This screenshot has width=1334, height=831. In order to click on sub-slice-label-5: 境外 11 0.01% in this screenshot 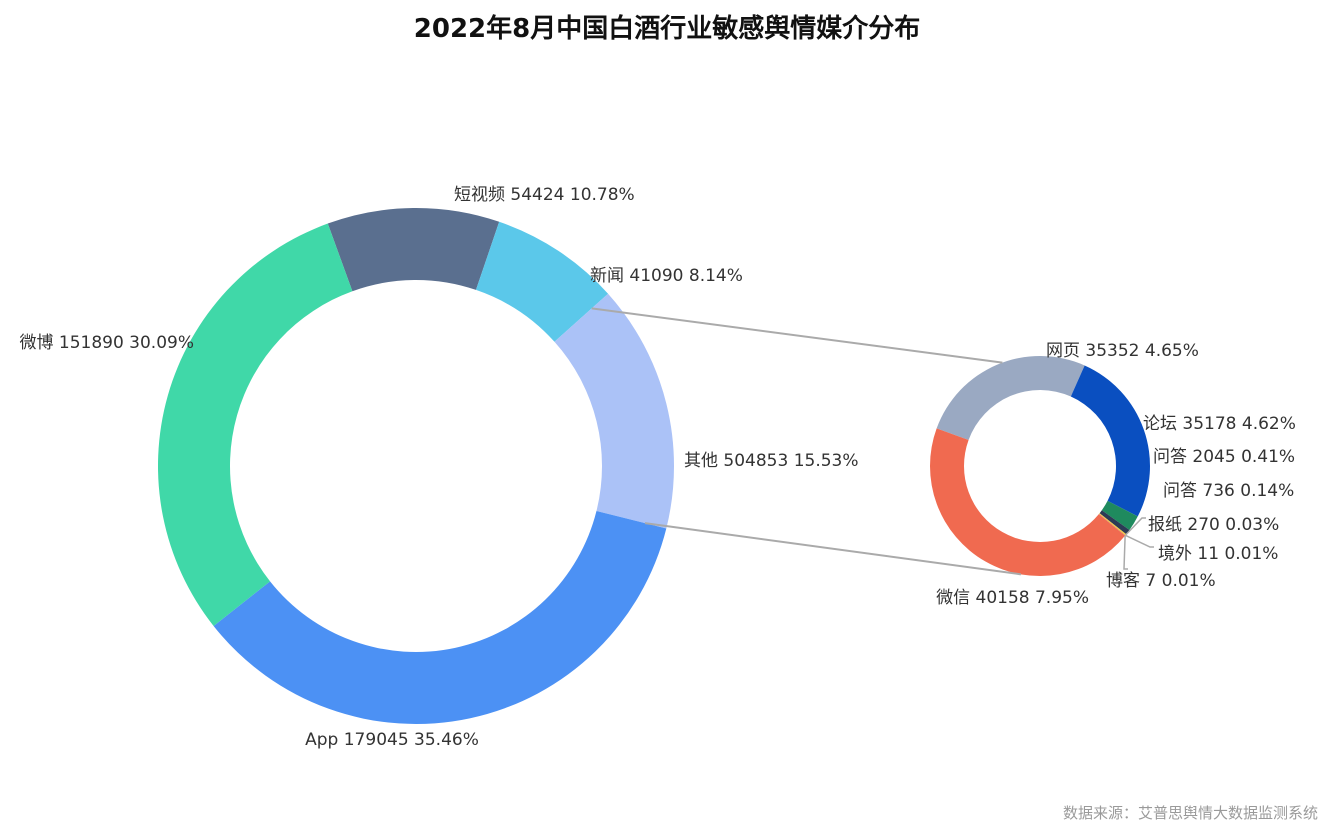, I will do `click(1218, 554)`.